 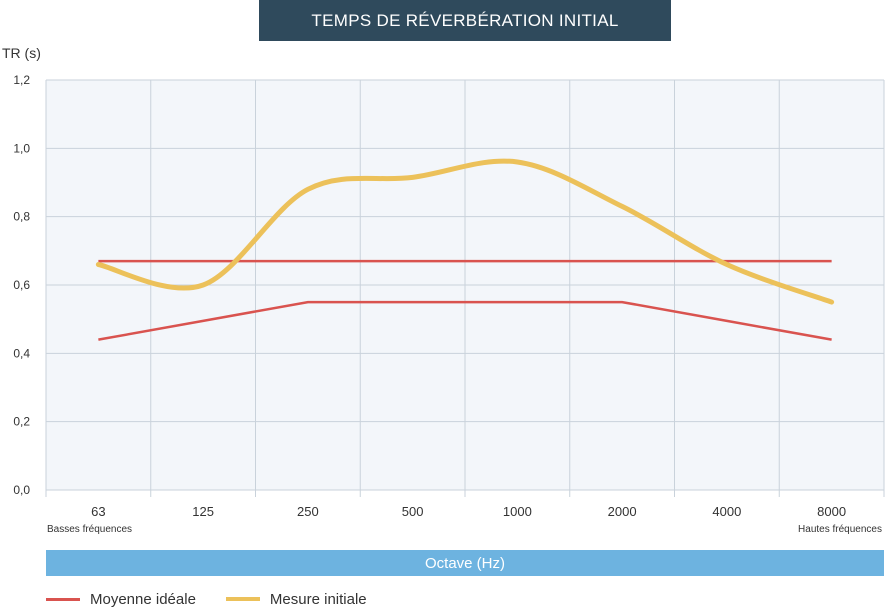 I want to click on high-frequency-note: Hautes fréquences, so click(x=840, y=529).